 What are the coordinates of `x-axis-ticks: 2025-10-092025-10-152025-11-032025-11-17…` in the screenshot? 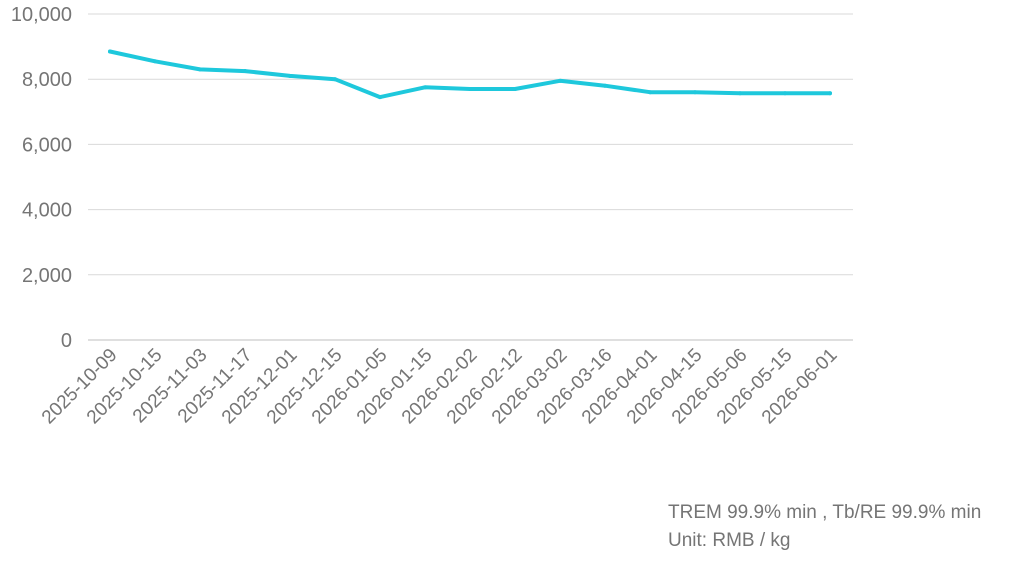 It's located at (440, 387).